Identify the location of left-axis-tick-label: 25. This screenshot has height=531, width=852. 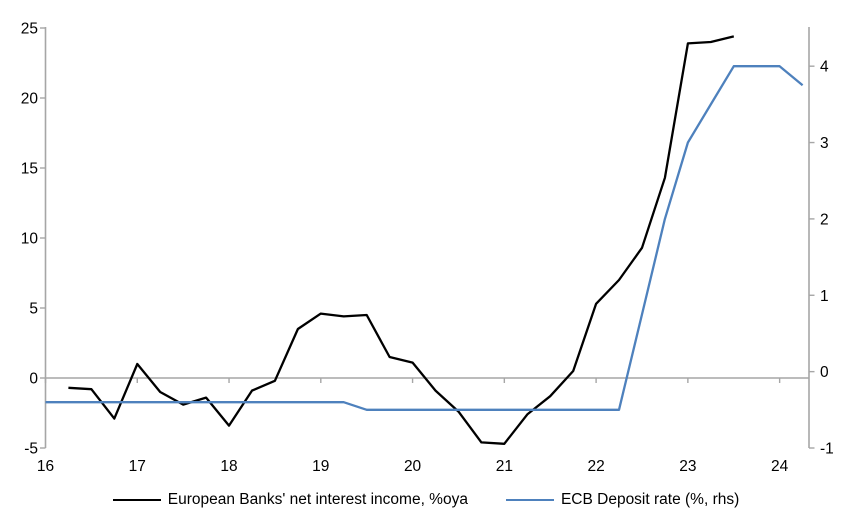
(29, 29).